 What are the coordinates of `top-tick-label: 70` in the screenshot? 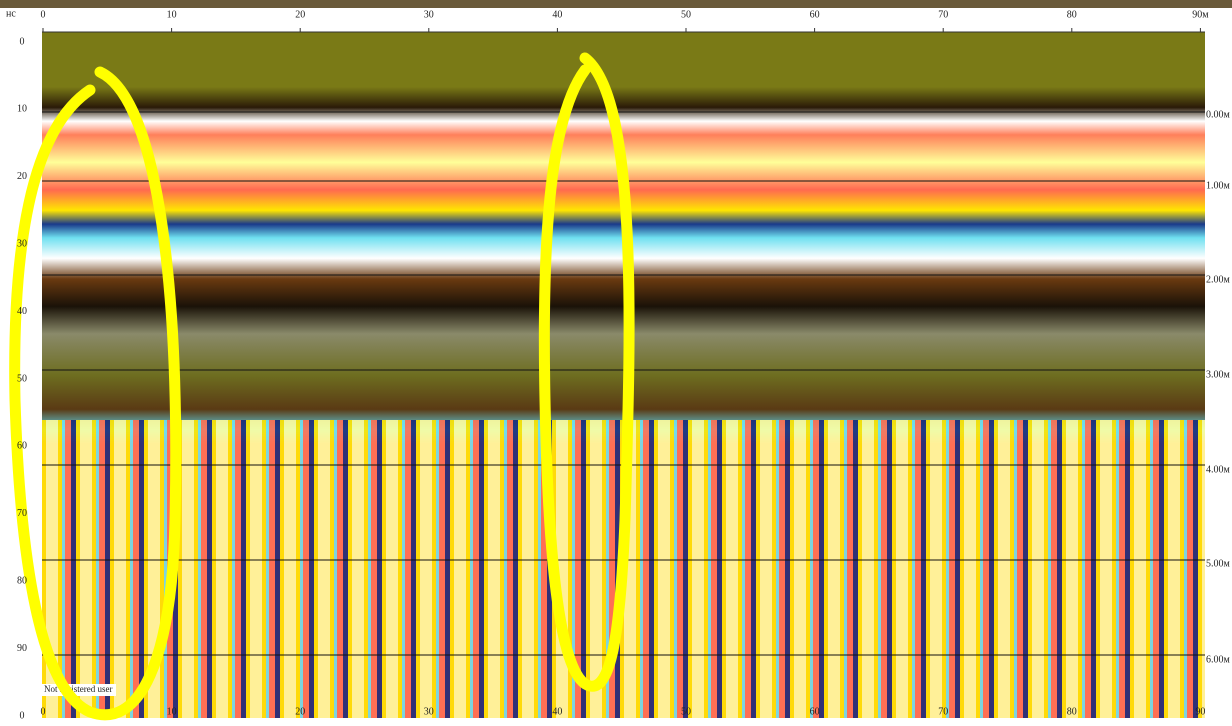 It's located at (943, 14).